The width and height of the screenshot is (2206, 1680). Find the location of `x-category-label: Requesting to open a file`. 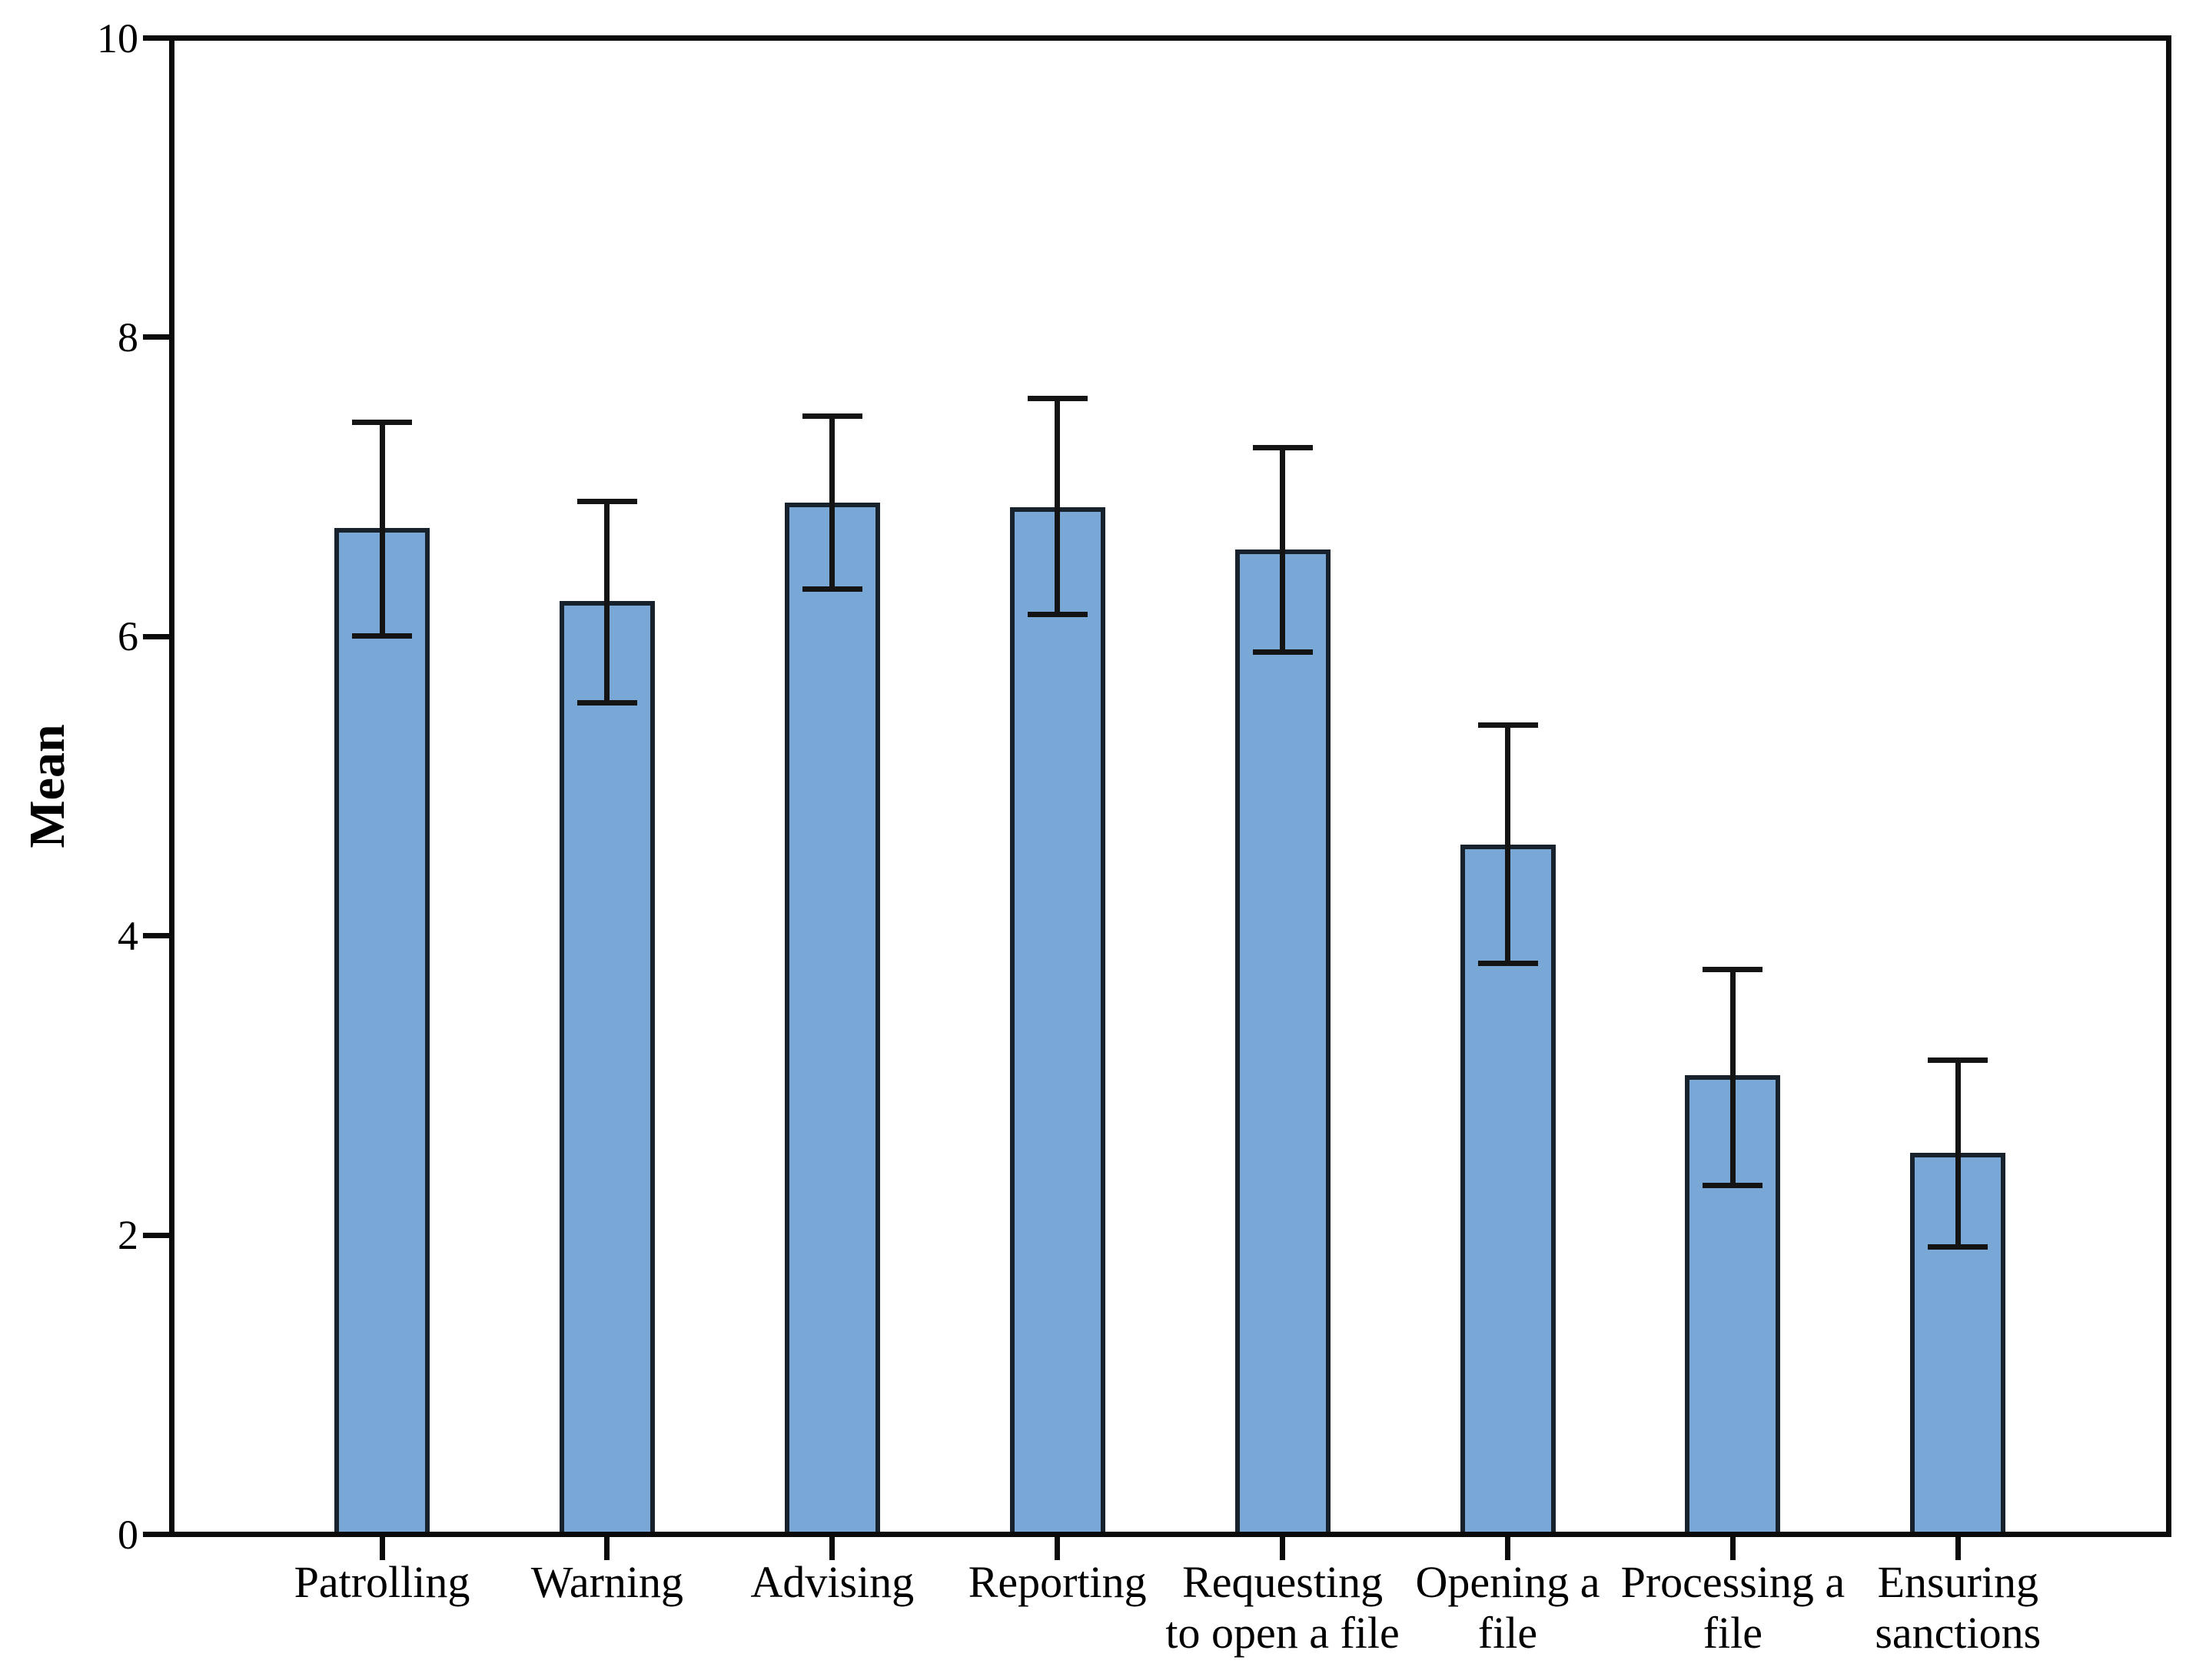

x-category-label: Requesting to open a file is located at coordinates (1283, 1607).